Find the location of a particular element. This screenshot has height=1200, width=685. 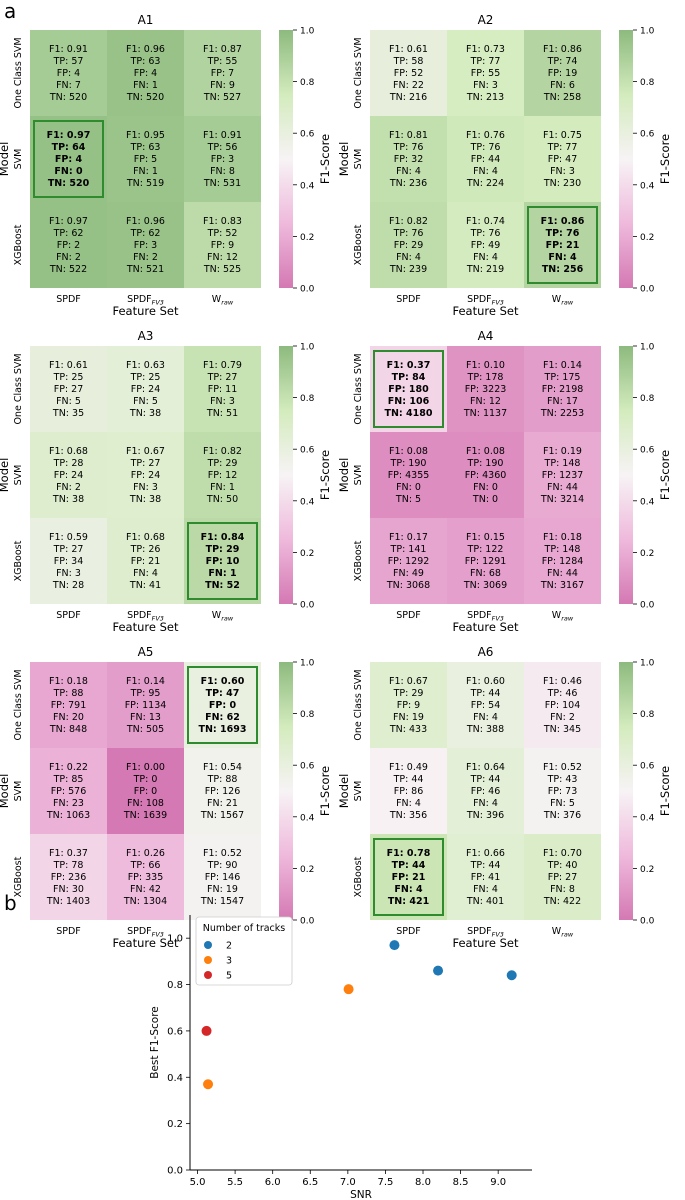

cell-label: F1: 0.54 is located at coordinates (222, 767).